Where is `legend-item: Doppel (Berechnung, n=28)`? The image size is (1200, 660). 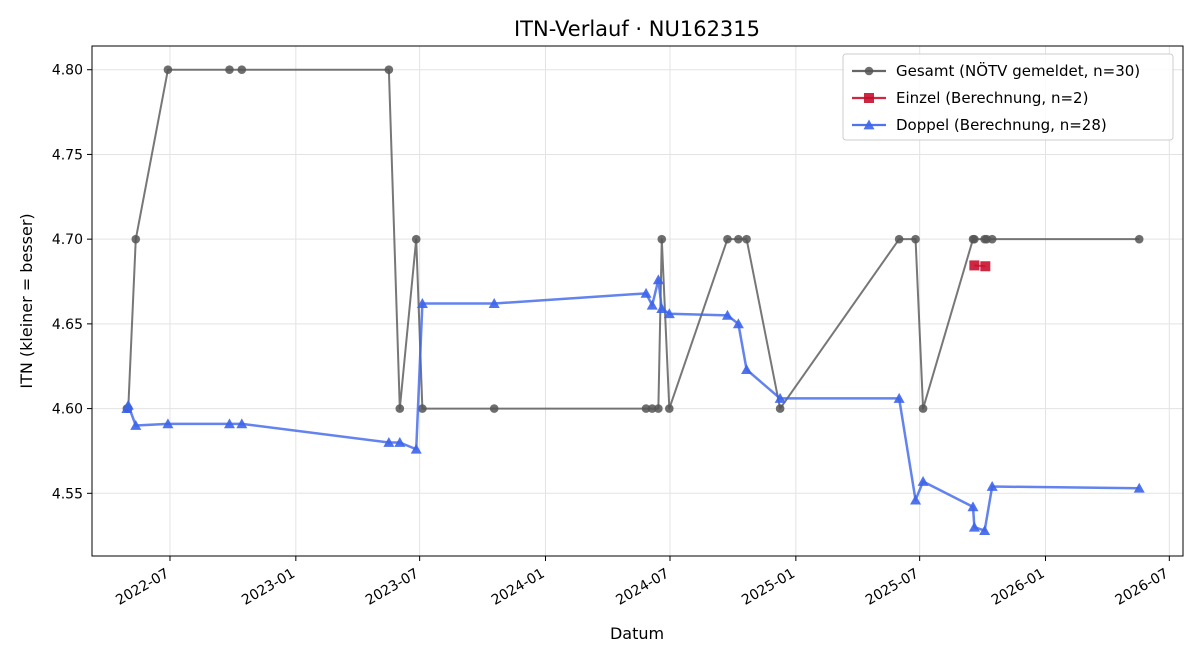
legend-item: Doppel (Berechnung, n=28) is located at coordinates (979, 125).